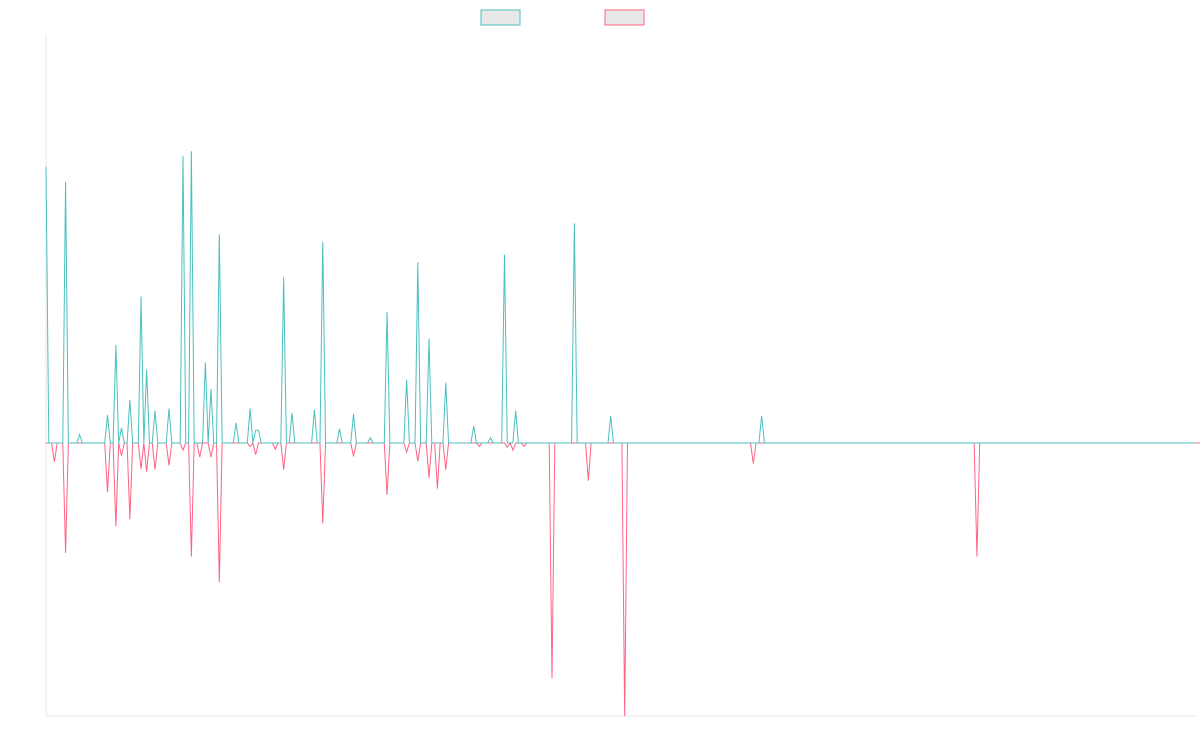  What do you see at coordinates (562, 17) in the screenshot?
I see `legend` at bounding box center [562, 17].